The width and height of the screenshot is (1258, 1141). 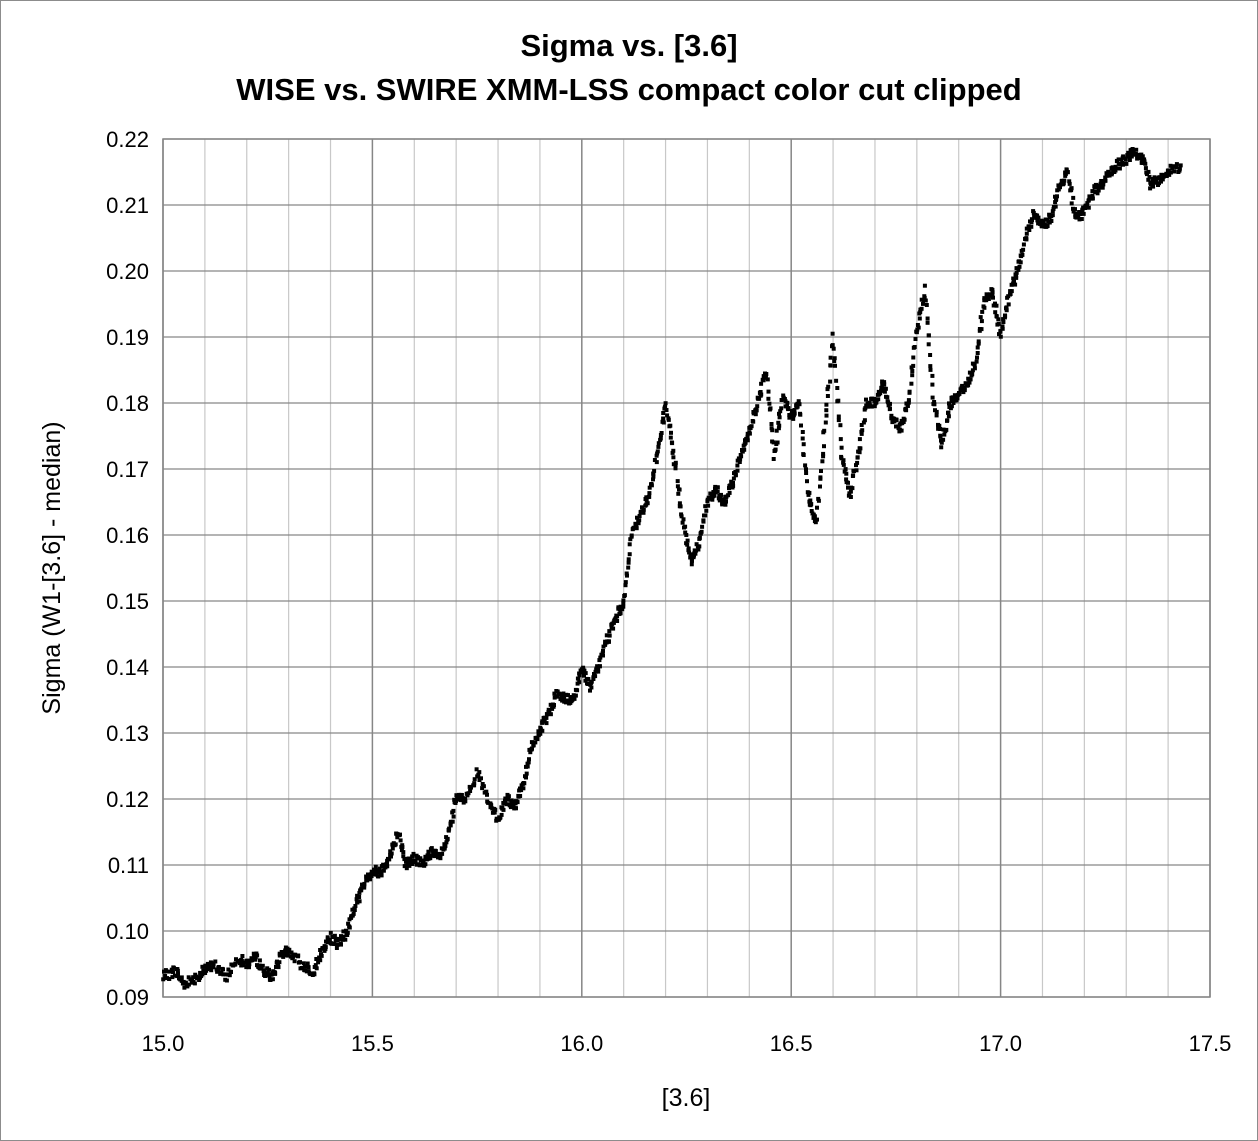 I want to click on y-tick-label: 0.21, so click(x=127, y=205).